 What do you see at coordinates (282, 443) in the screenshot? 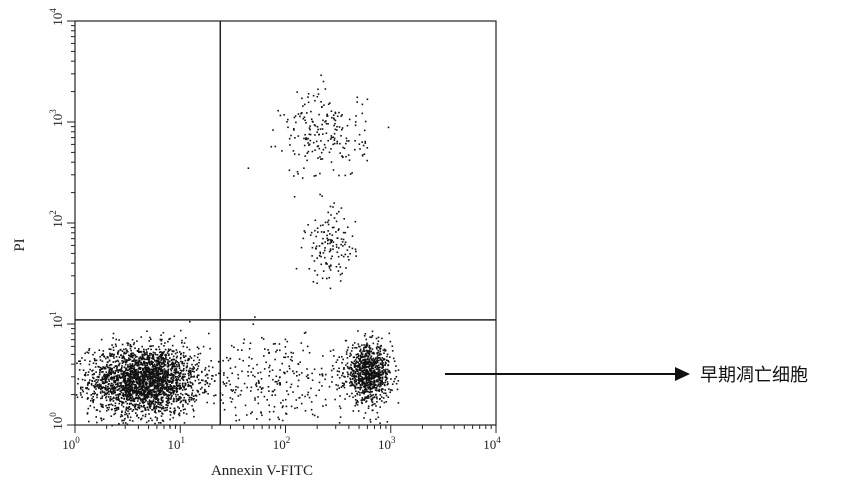
I see `x-axis-tick-label: 102` at bounding box center [282, 443].